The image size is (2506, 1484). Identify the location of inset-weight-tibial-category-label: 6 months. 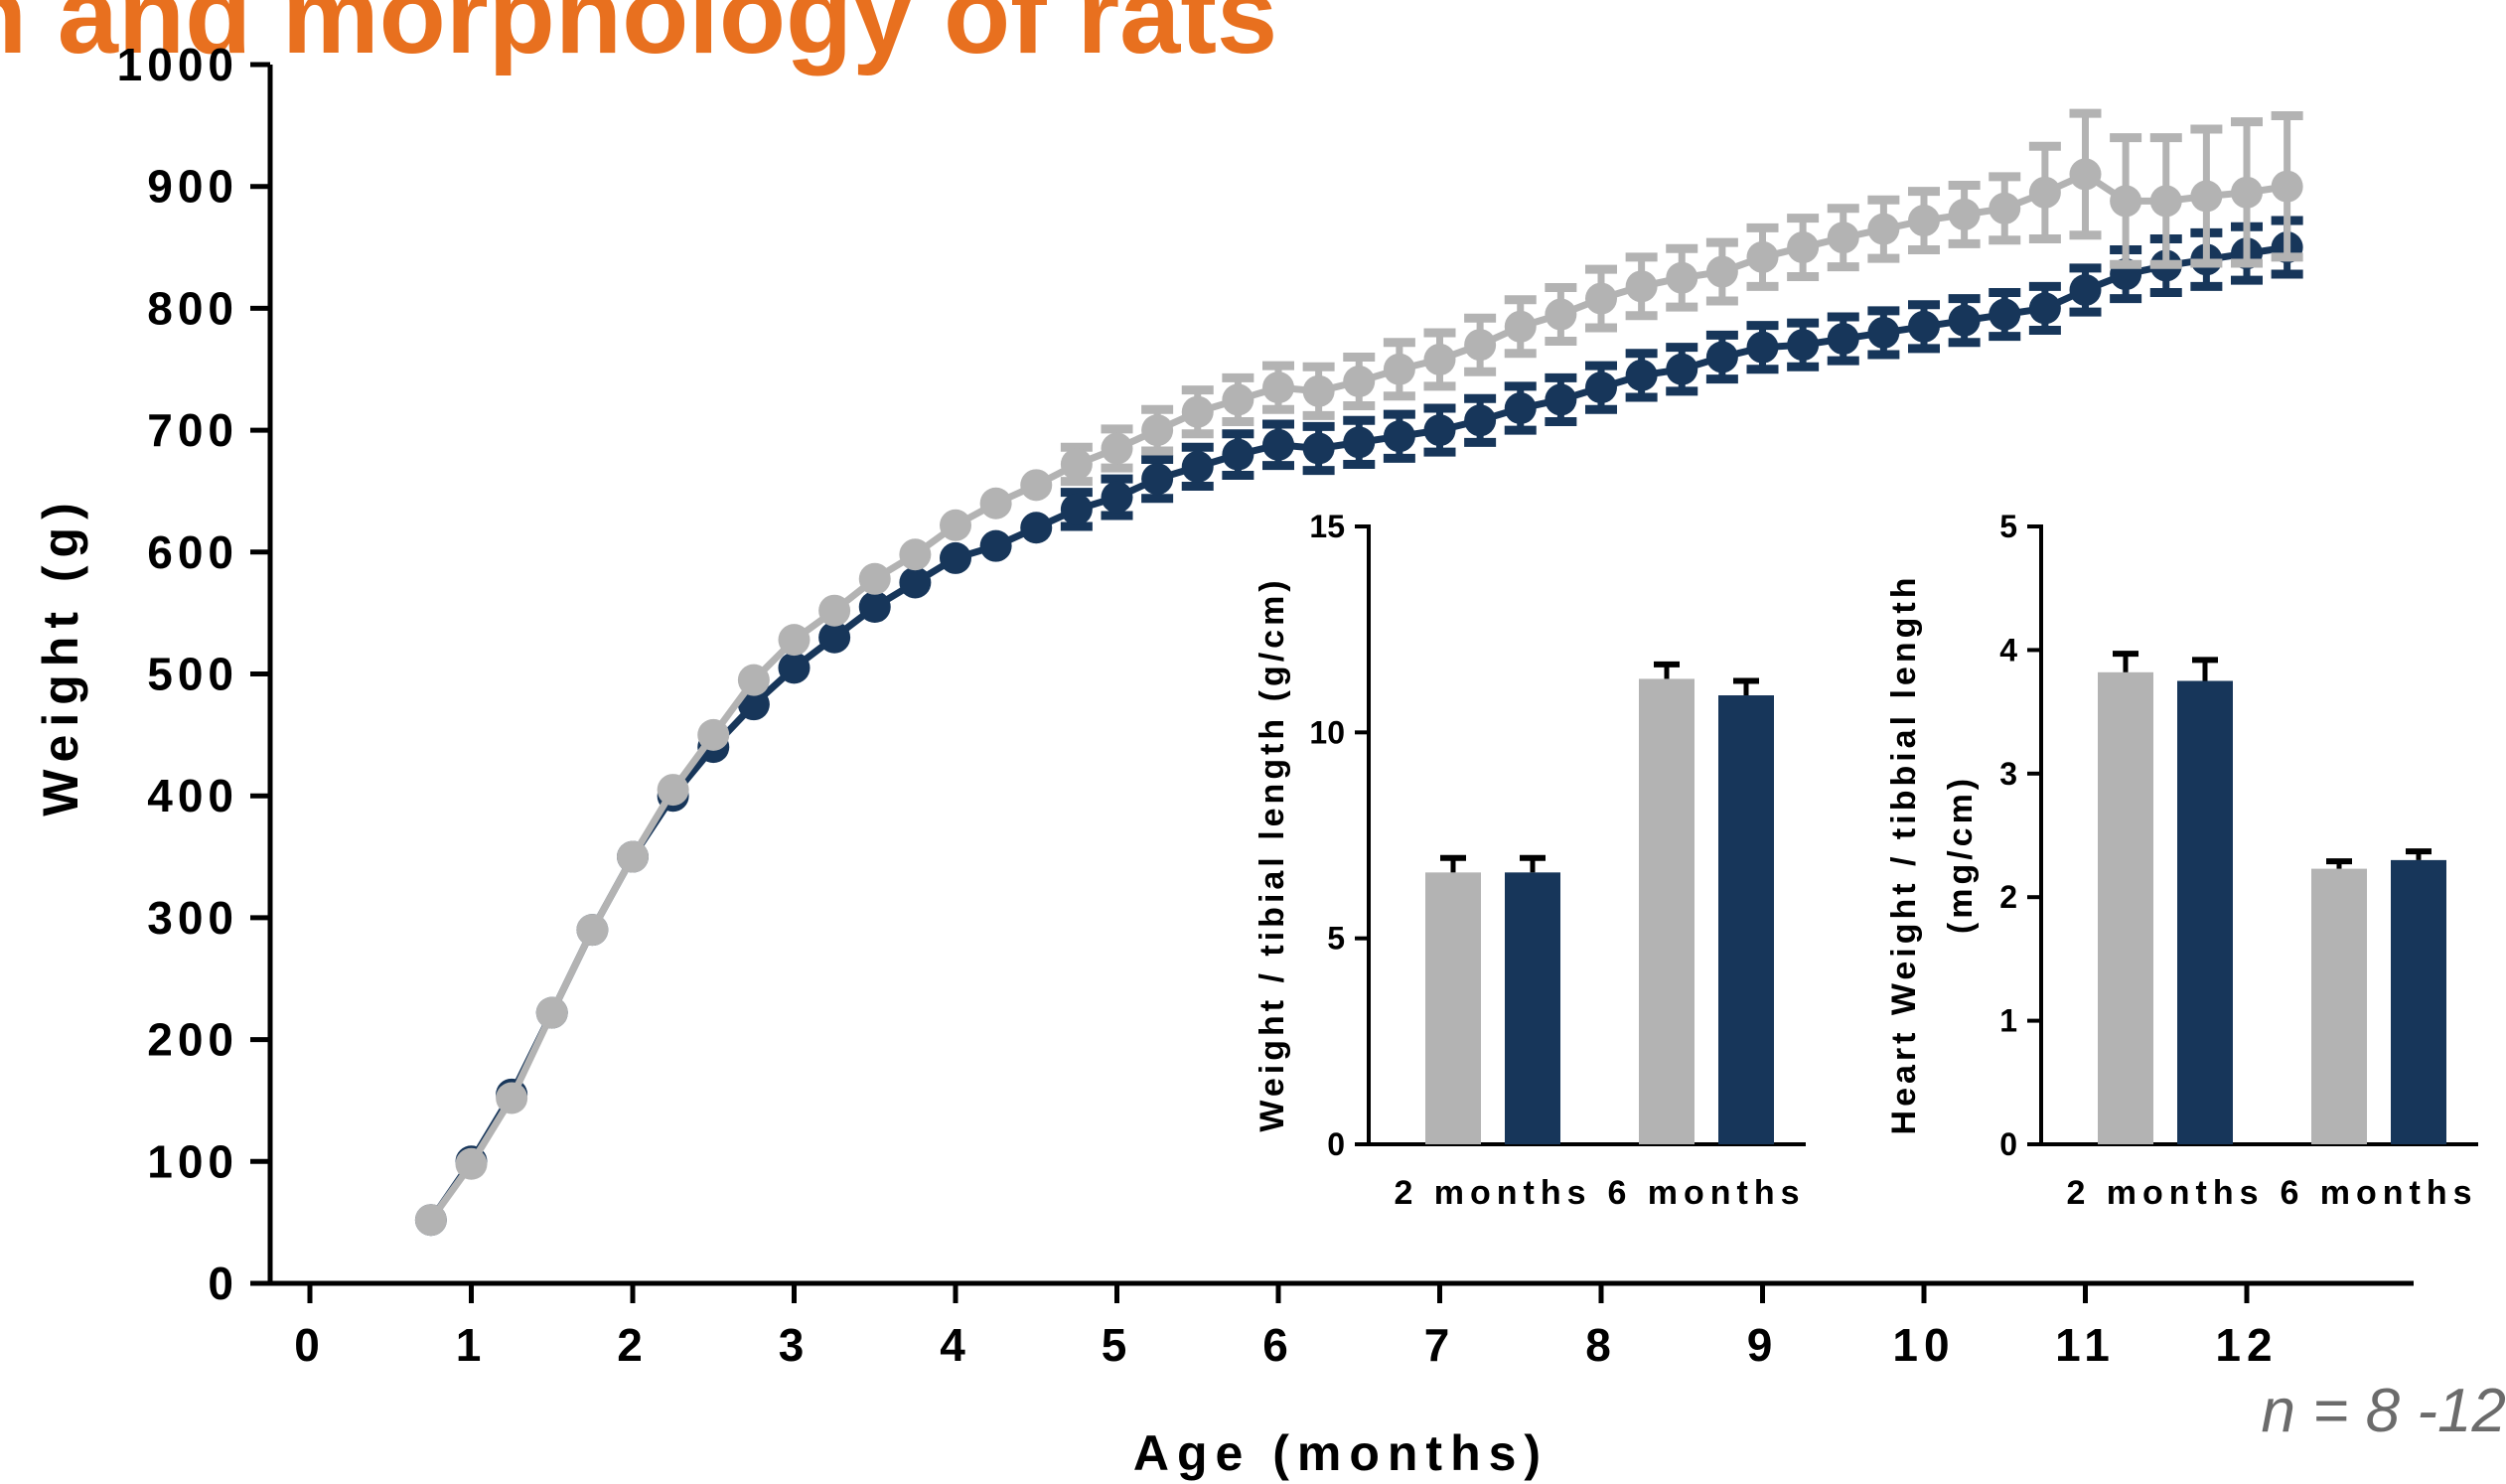
(1706, 1193).